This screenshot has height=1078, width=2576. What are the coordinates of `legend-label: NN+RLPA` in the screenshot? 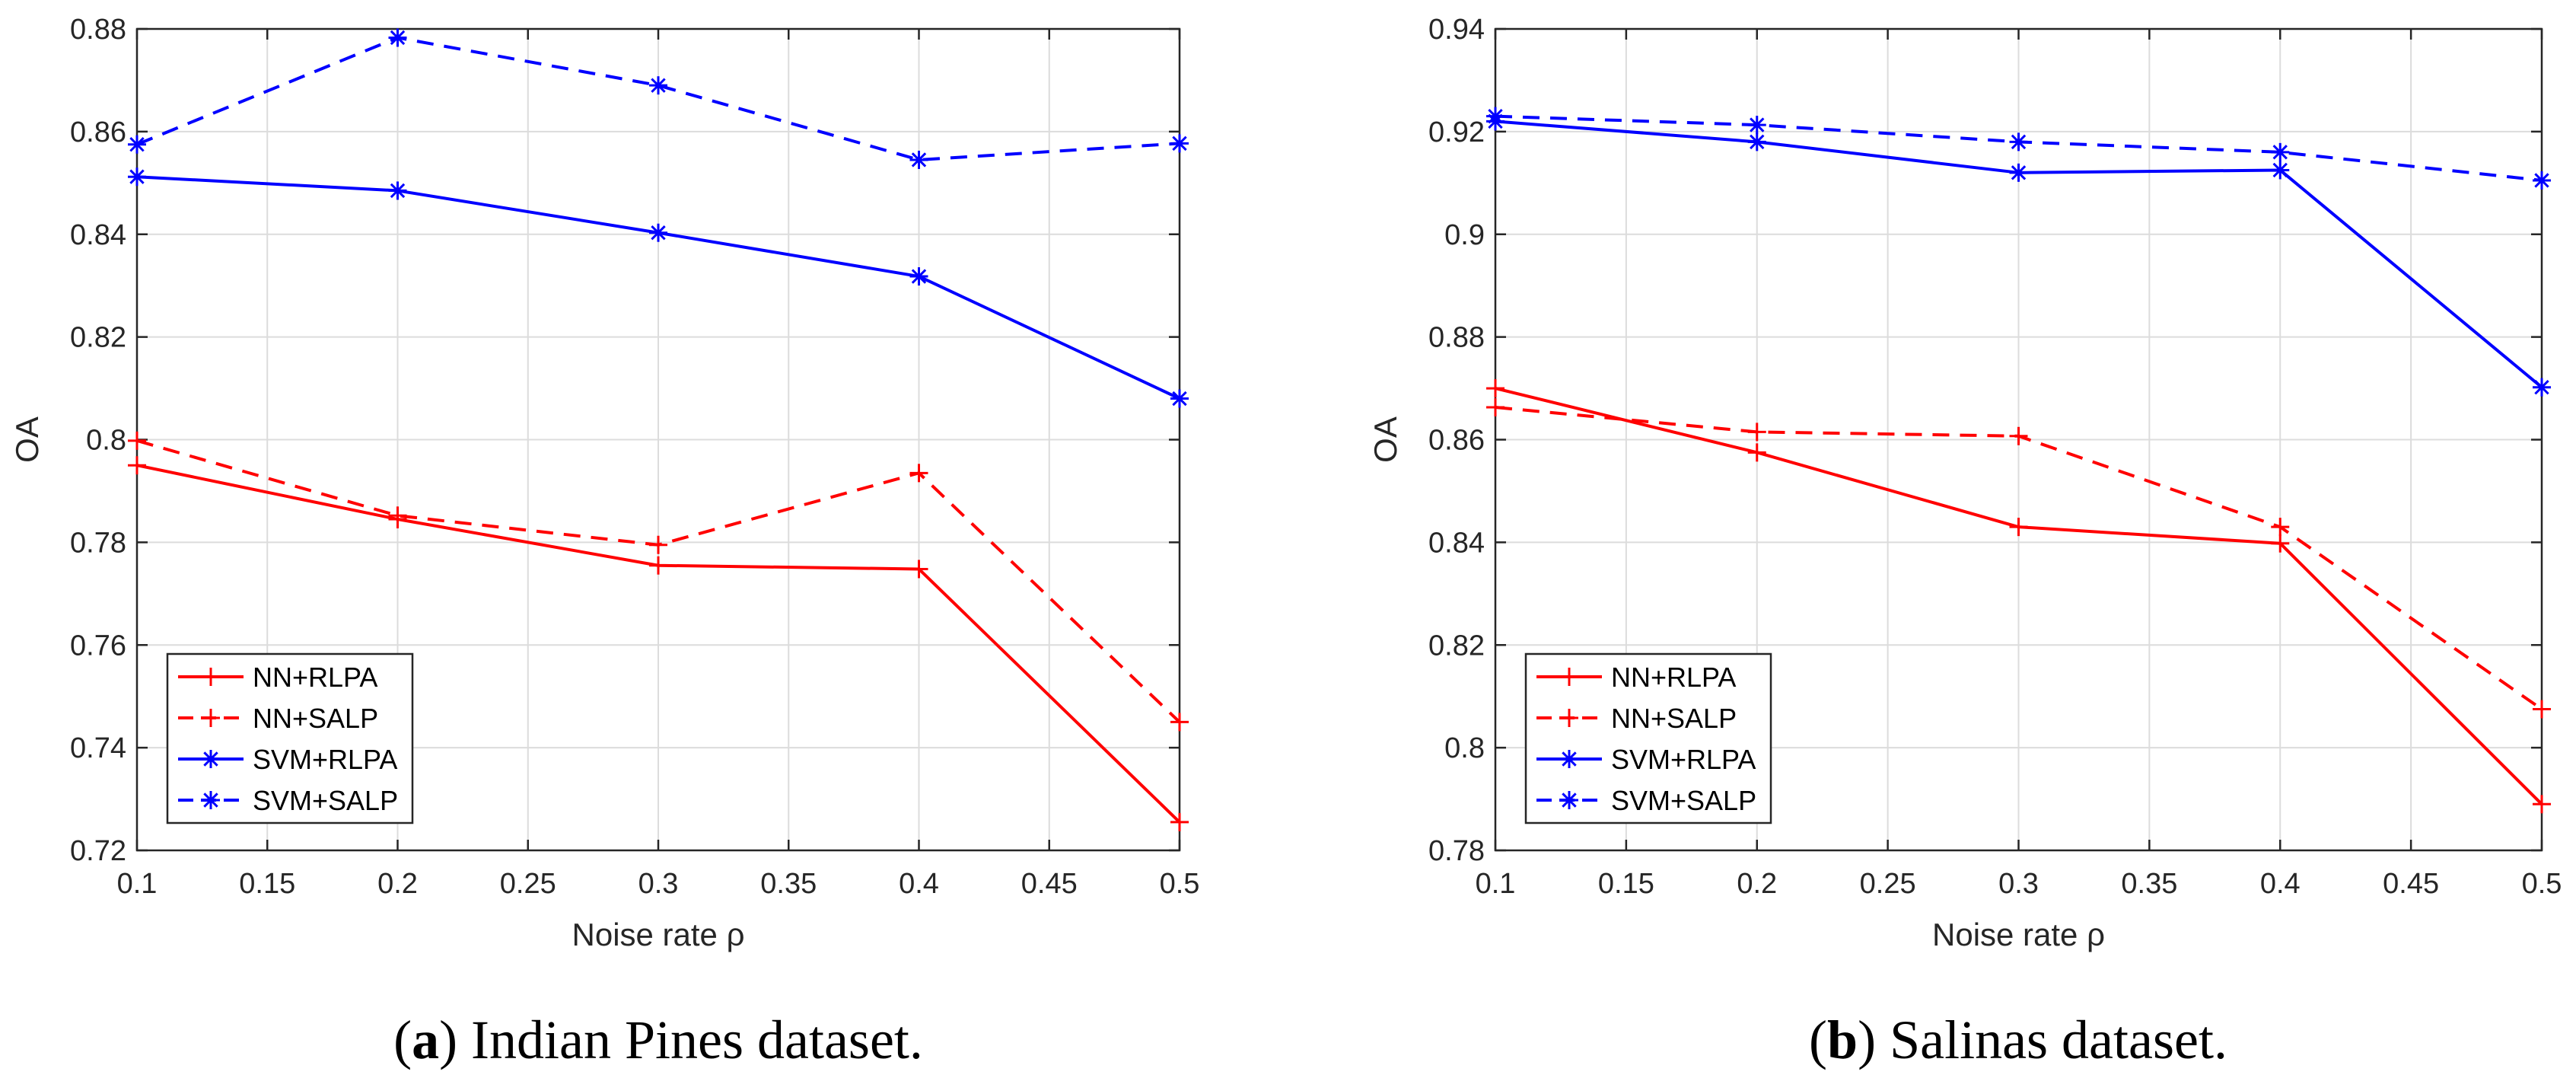 It's located at (1673, 677).